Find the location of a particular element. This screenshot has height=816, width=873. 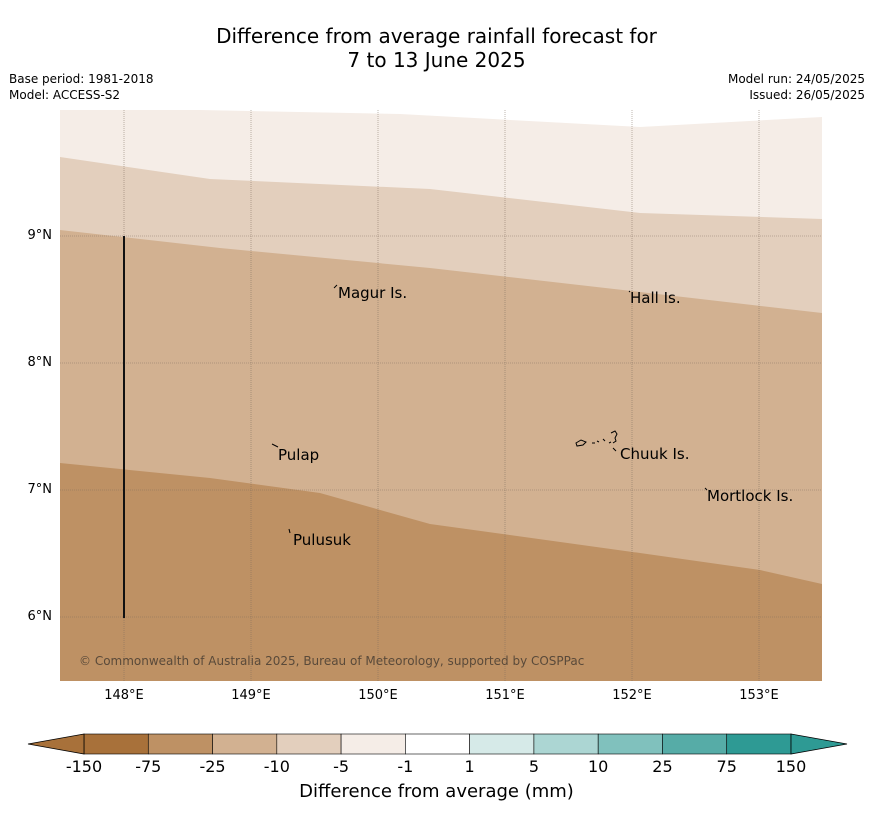

legend-tick-label: -25 is located at coordinates (212, 766).